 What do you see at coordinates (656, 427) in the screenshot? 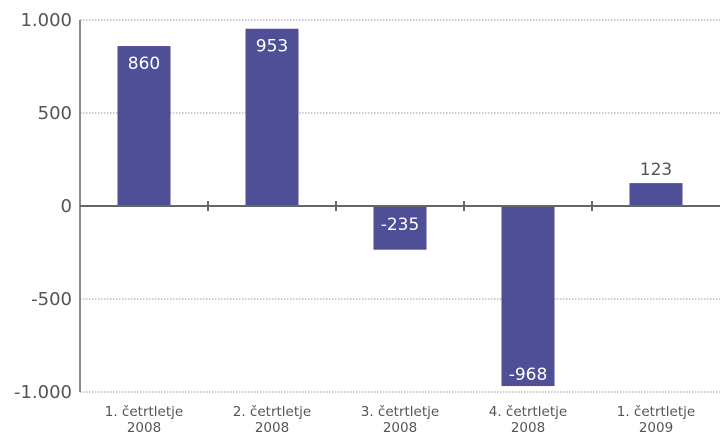
I see `category-label: 2009` at bounding box center [656, 427].